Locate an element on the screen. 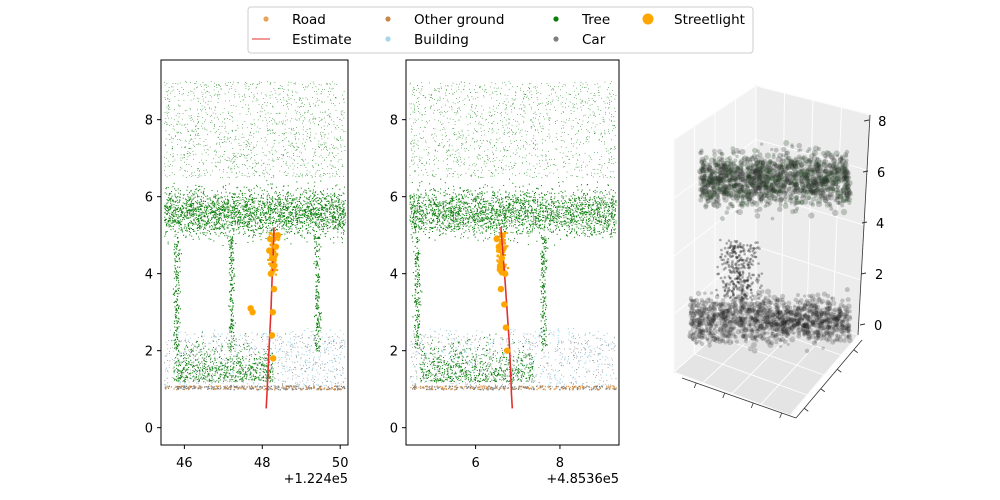 This screenshot has width=1000, height=500. x-tick-label-1-0: 6 is located at coordinates (475, 463).